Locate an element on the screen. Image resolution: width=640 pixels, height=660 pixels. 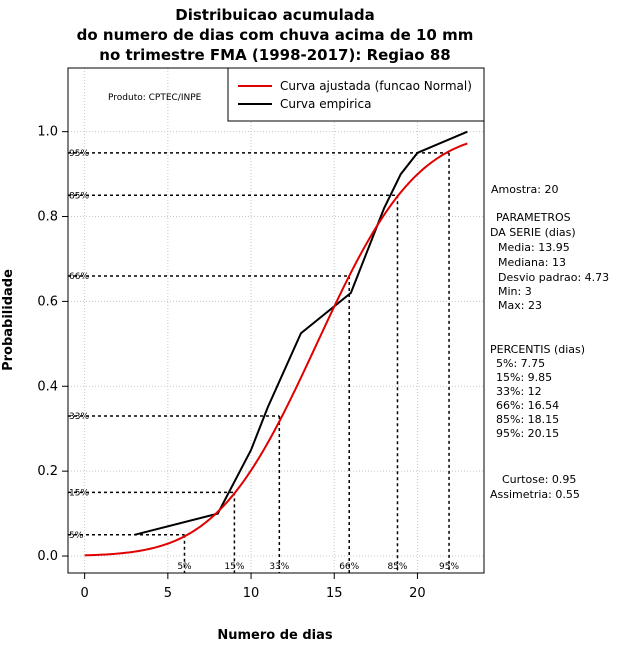
skewness: Assimetria: 0.55 is located at coordinates (535, 494).